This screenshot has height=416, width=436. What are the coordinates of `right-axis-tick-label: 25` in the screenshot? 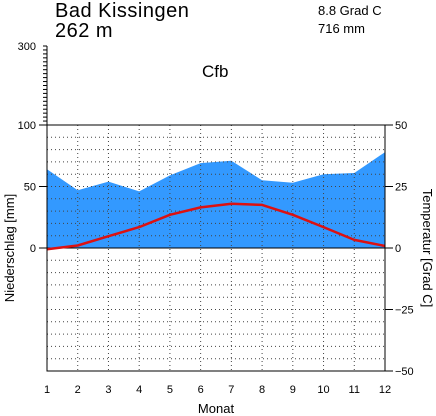 It's located at (401, 188).